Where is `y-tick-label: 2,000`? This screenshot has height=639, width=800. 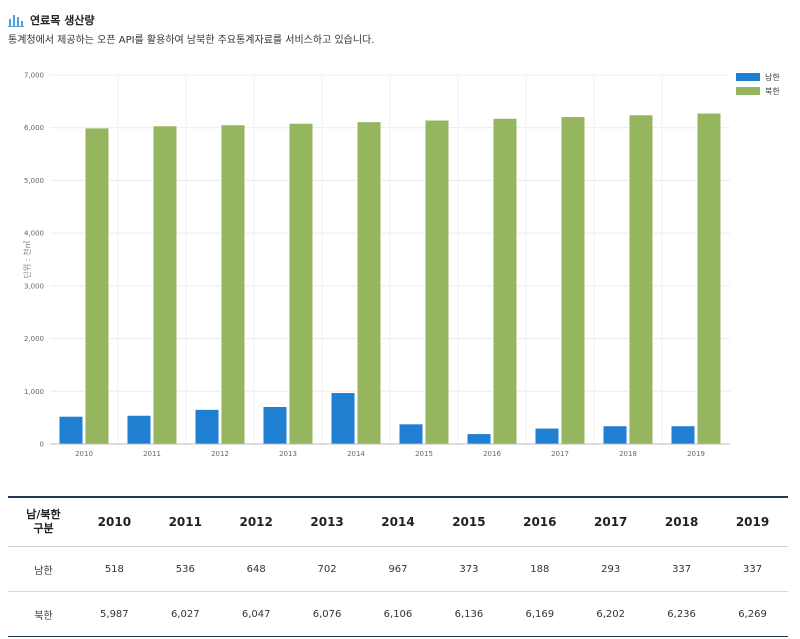
y-tick-label: 2,000 is located at coordinates (34, 339).